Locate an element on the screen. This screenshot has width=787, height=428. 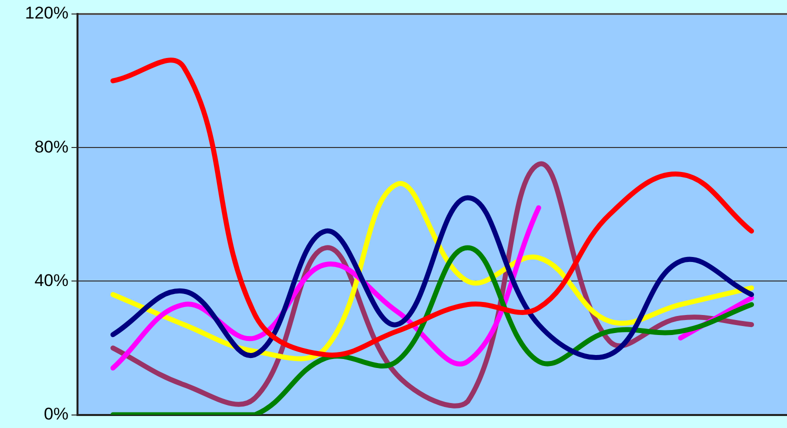
y-tick-label: 120% is located at coordinates (46, 13).